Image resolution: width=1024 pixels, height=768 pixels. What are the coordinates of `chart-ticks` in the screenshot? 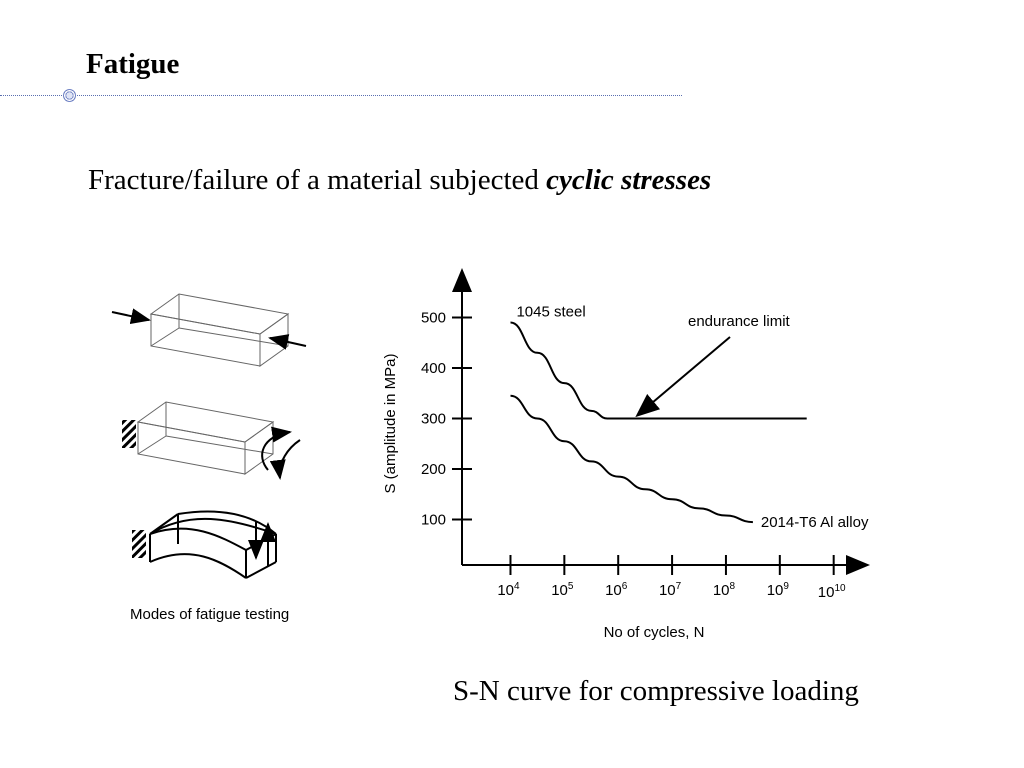 It's located at (643, 445).